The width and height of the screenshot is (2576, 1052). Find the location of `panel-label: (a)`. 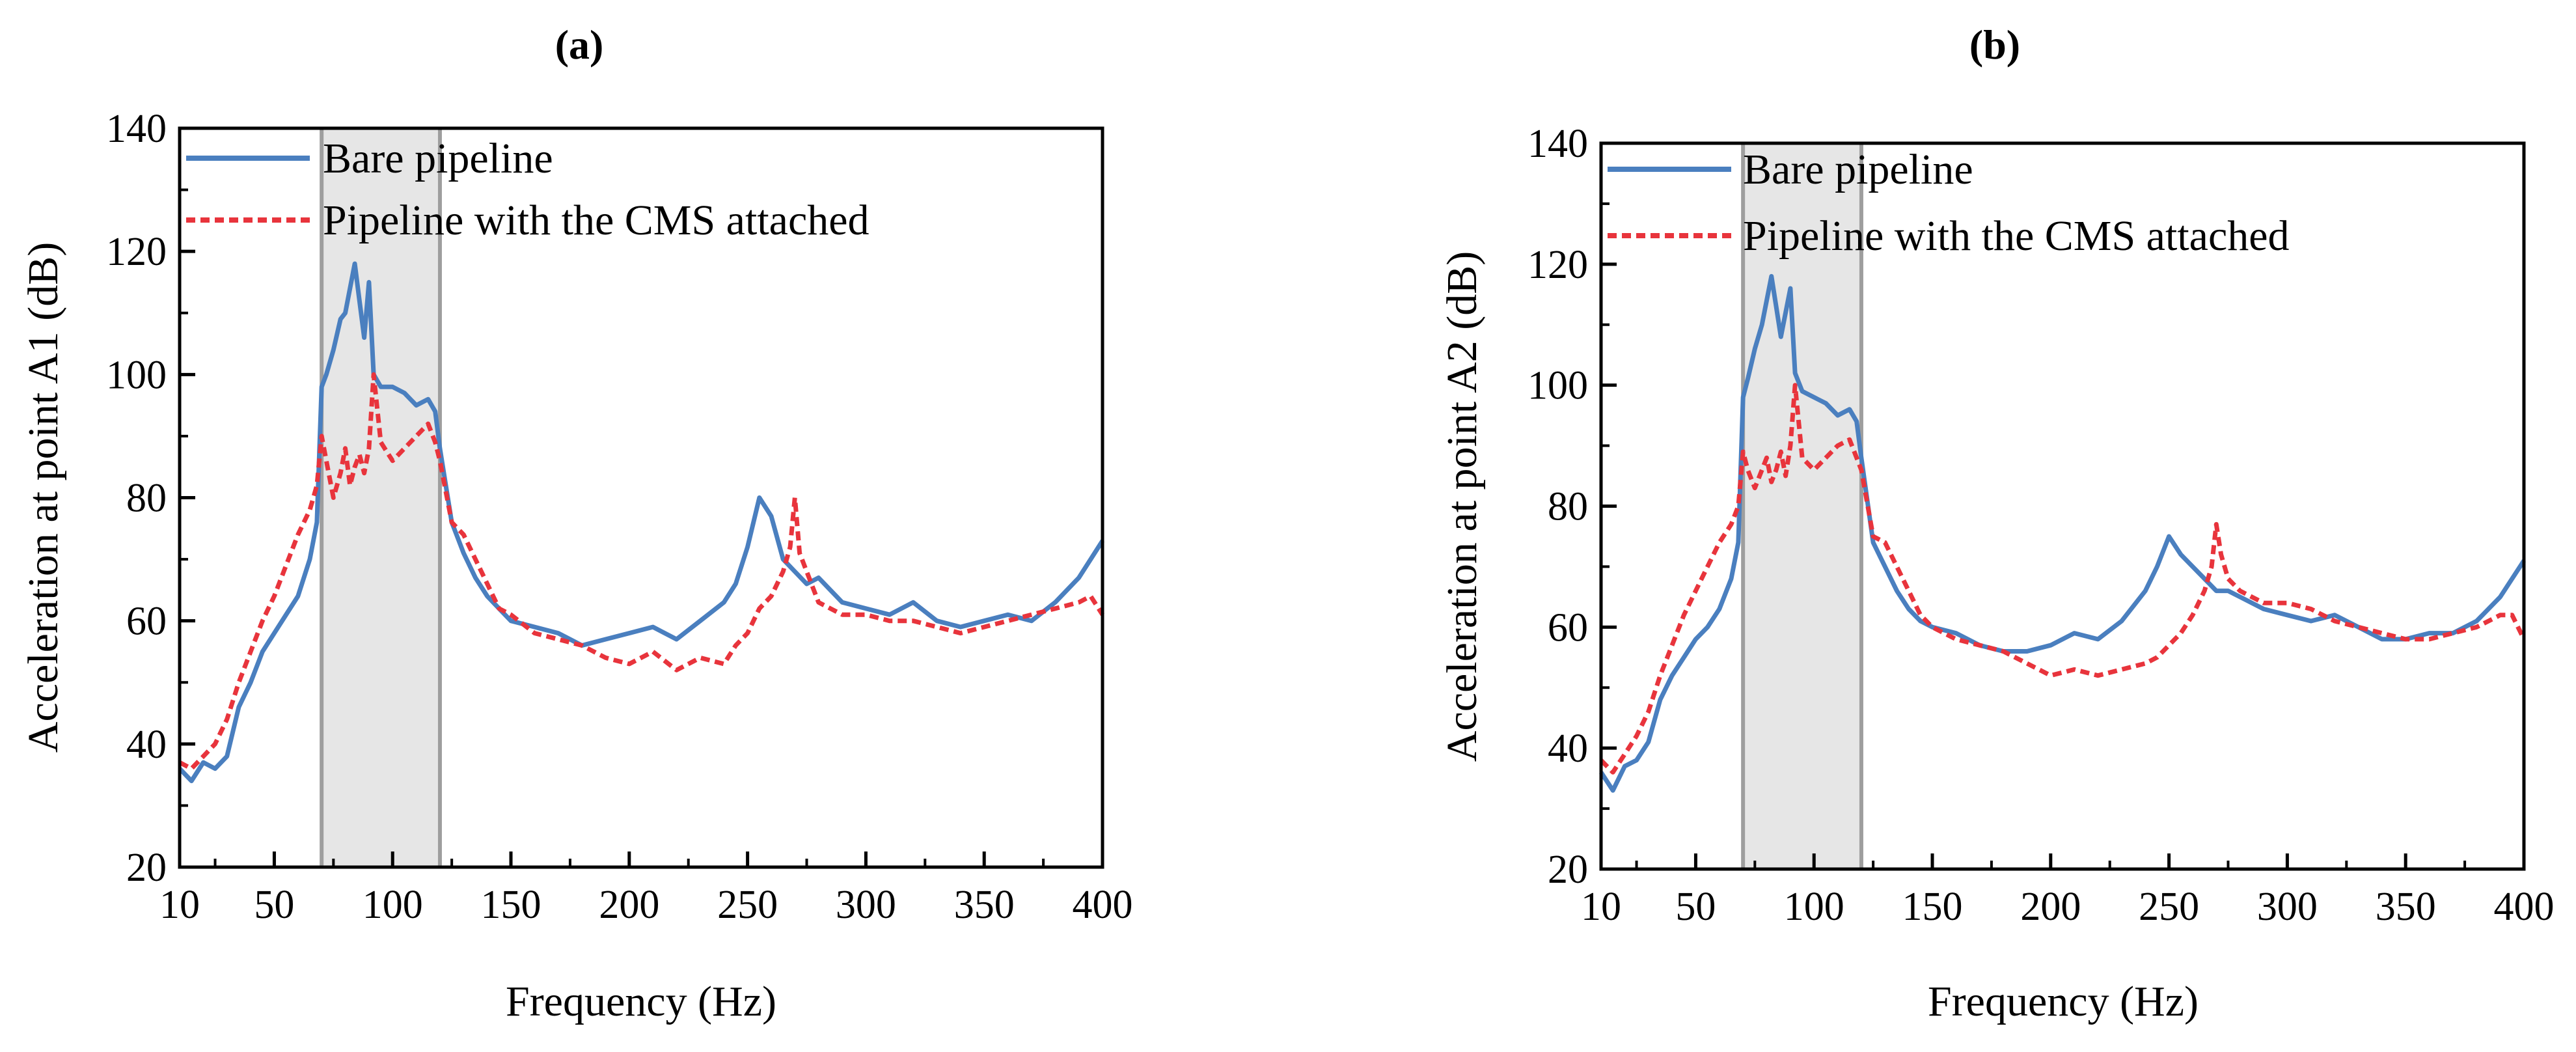

panel-label: (a) is located at coordinates (579, 44).